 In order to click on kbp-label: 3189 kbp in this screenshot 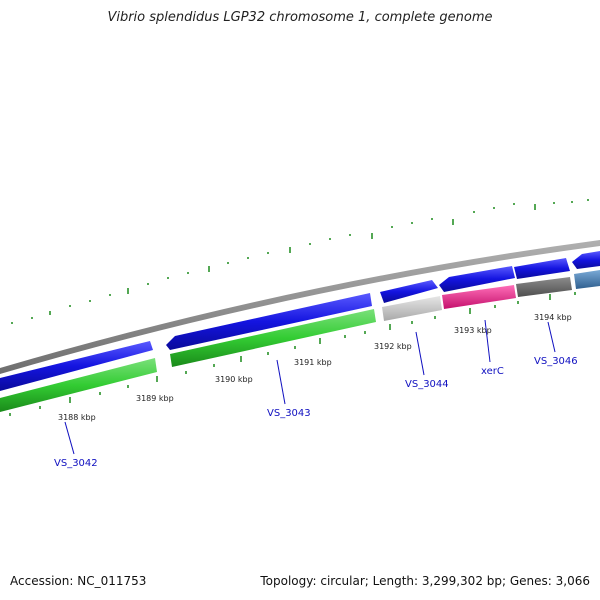, I will do `click(155, 398)`.